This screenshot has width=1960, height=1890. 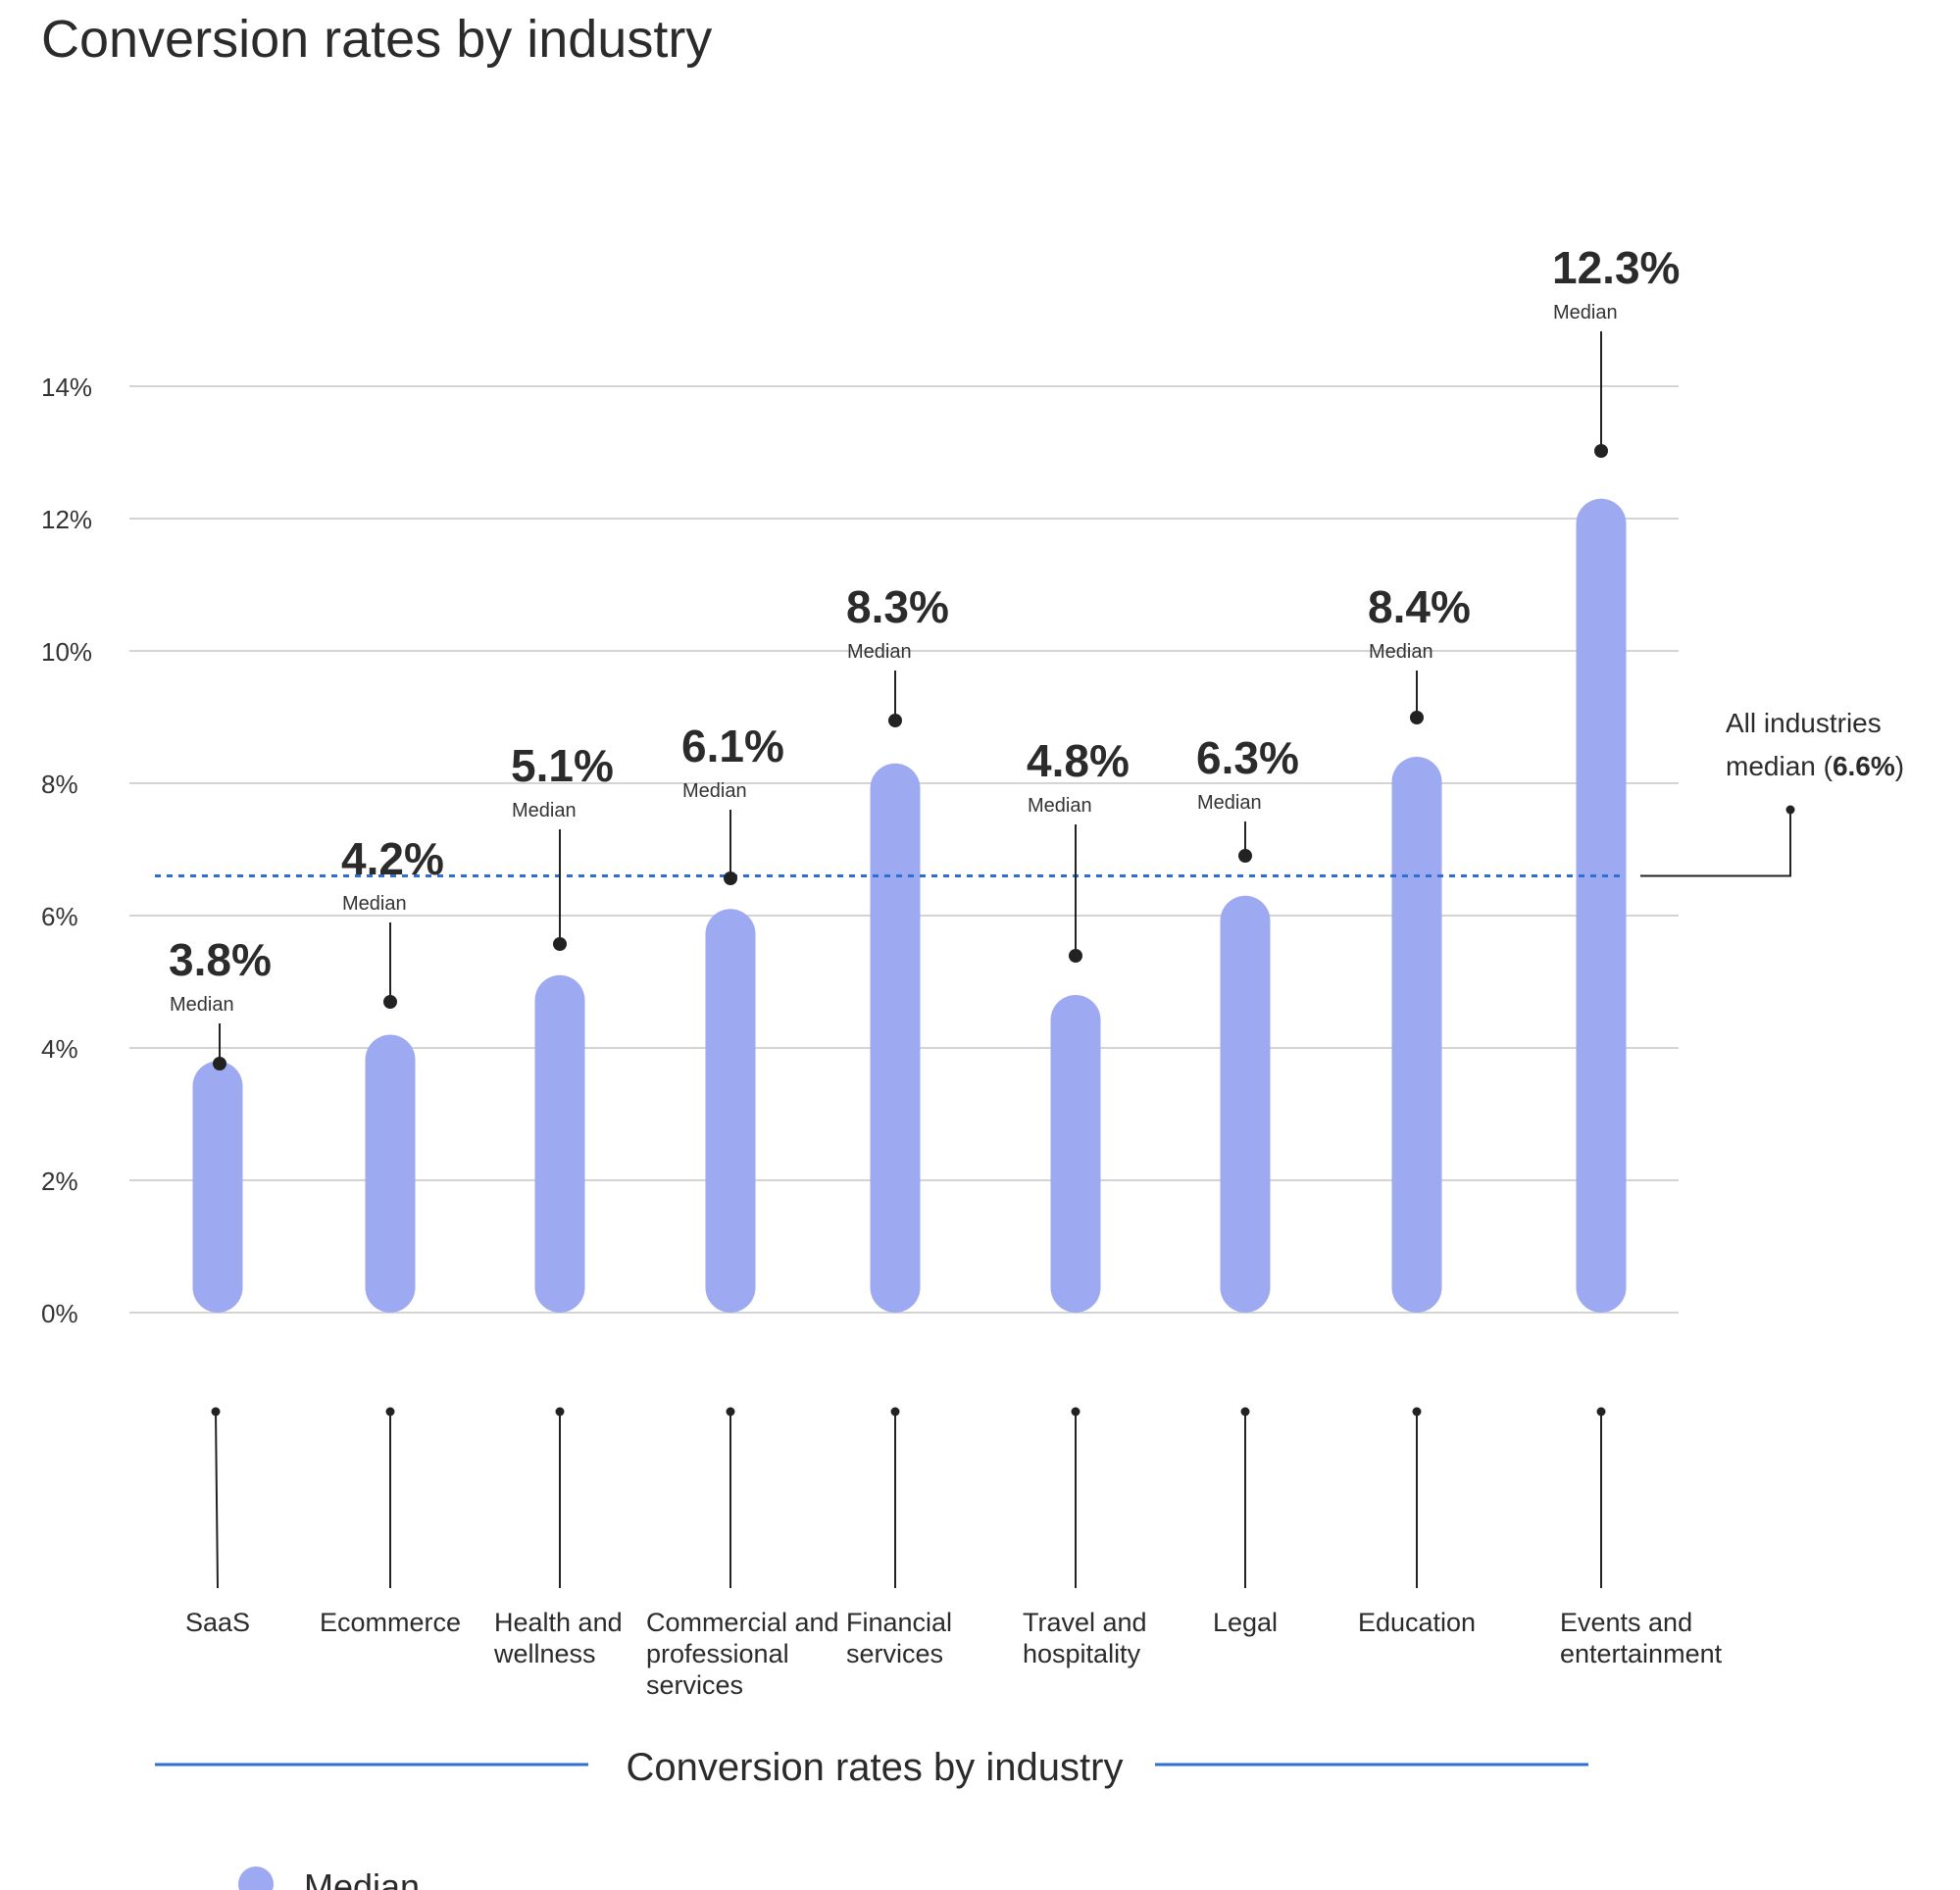 I want to click on category-label: Ecommerce, so click(x=390, y=1622).